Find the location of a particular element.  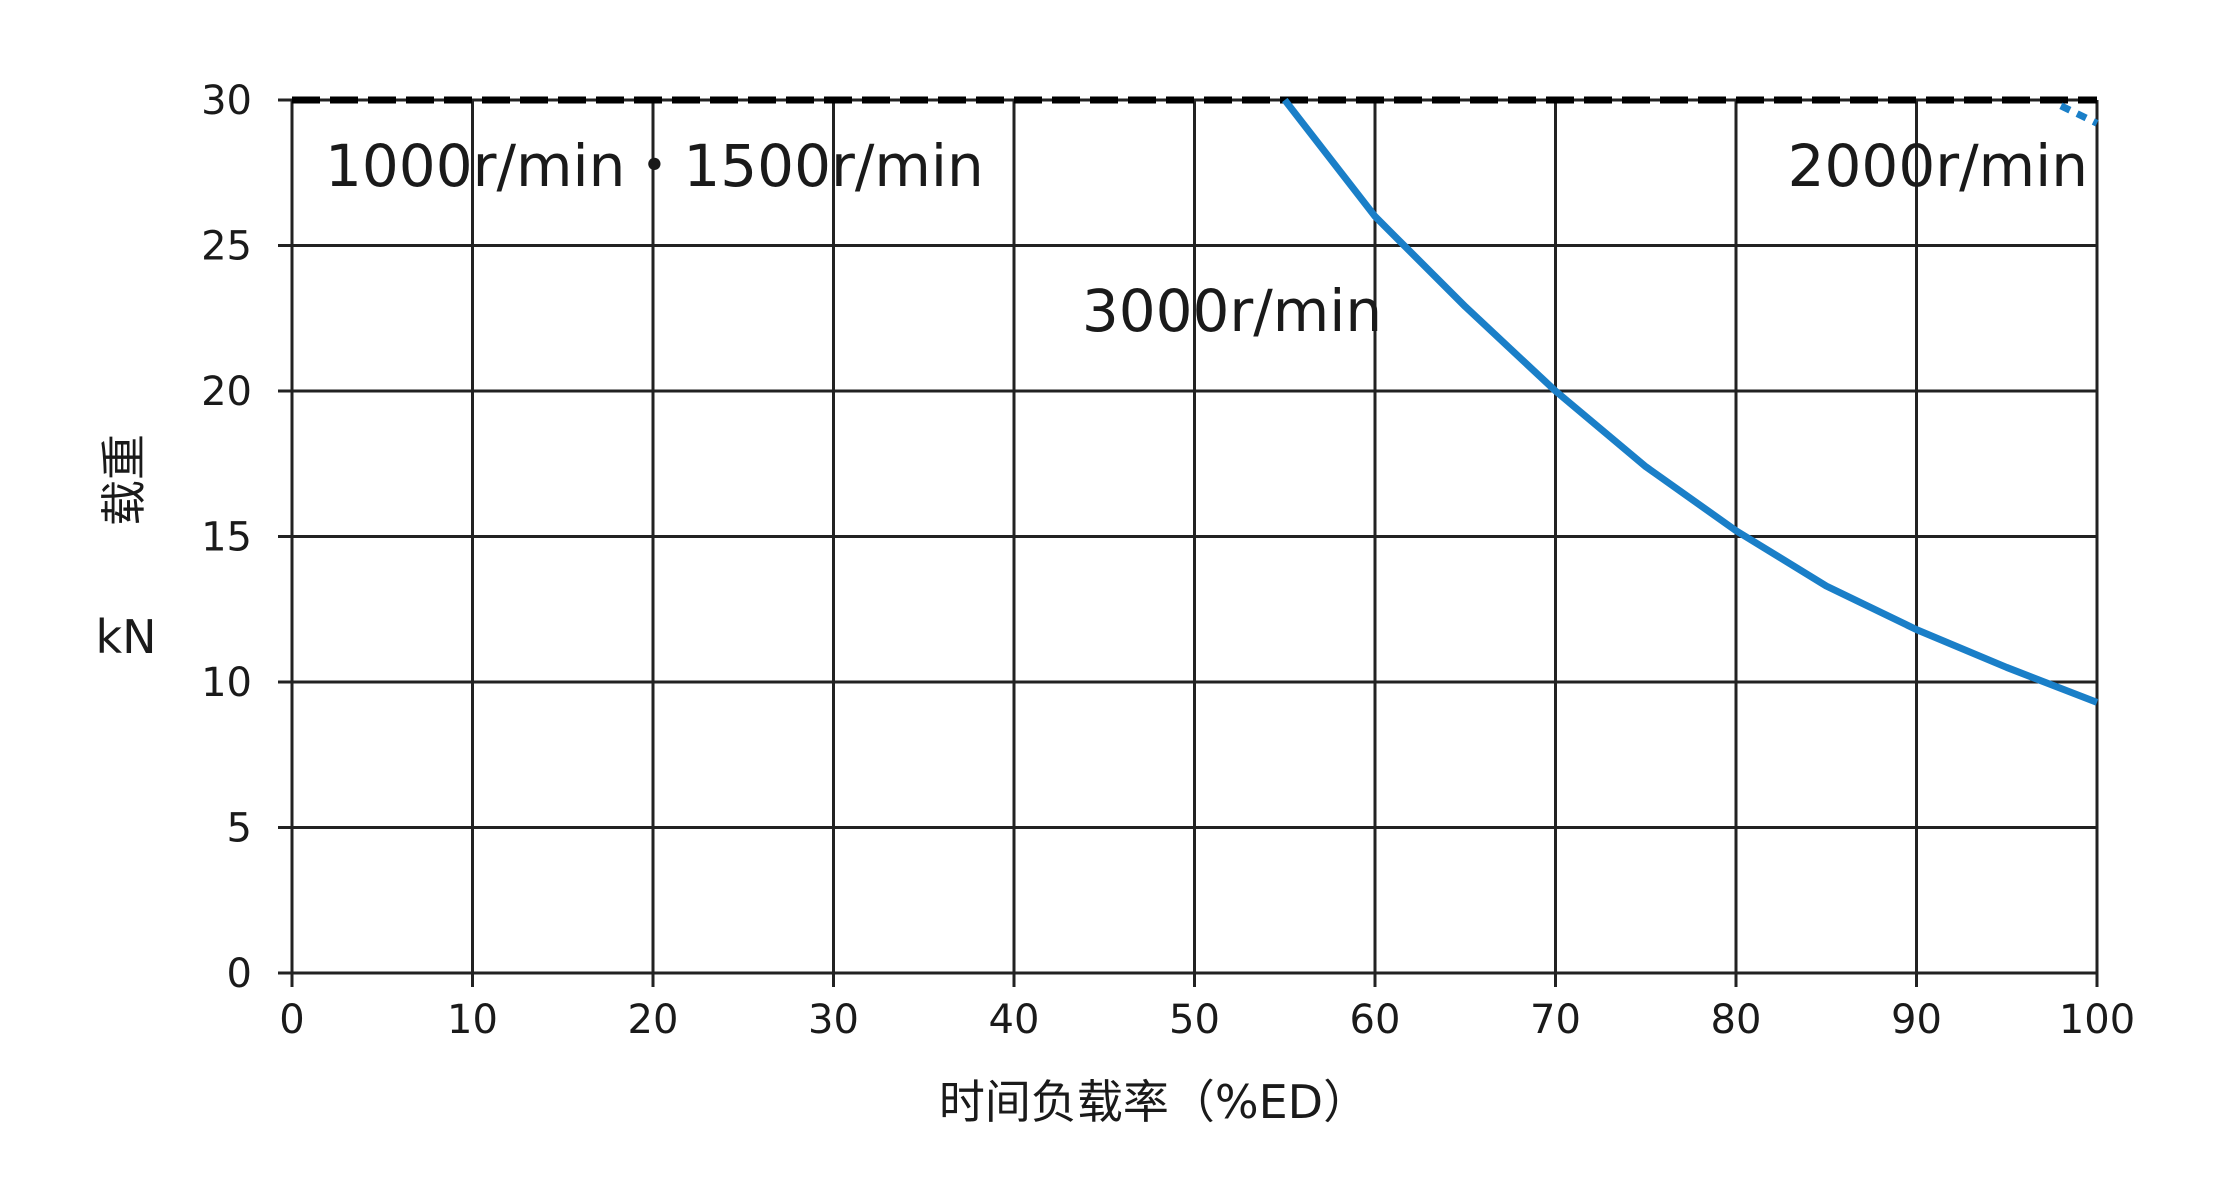

y-axis-title: 载重 is located at coordinates (124, 480).